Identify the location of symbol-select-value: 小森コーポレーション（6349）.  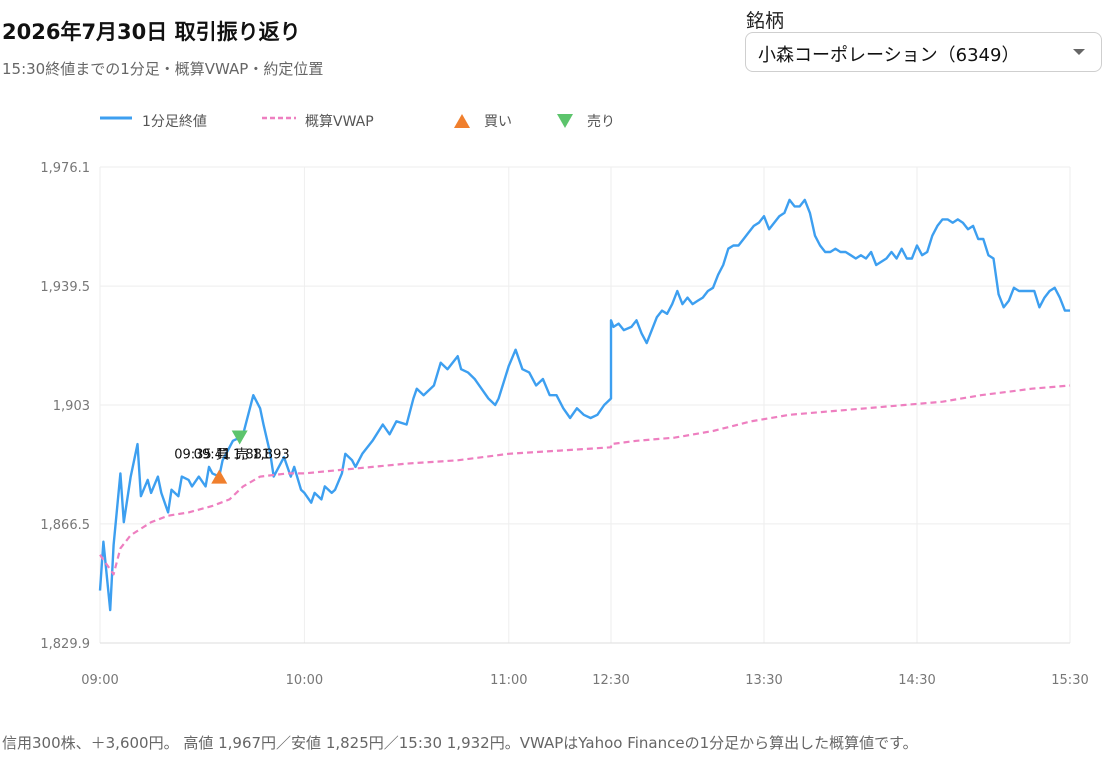
(889, 55).